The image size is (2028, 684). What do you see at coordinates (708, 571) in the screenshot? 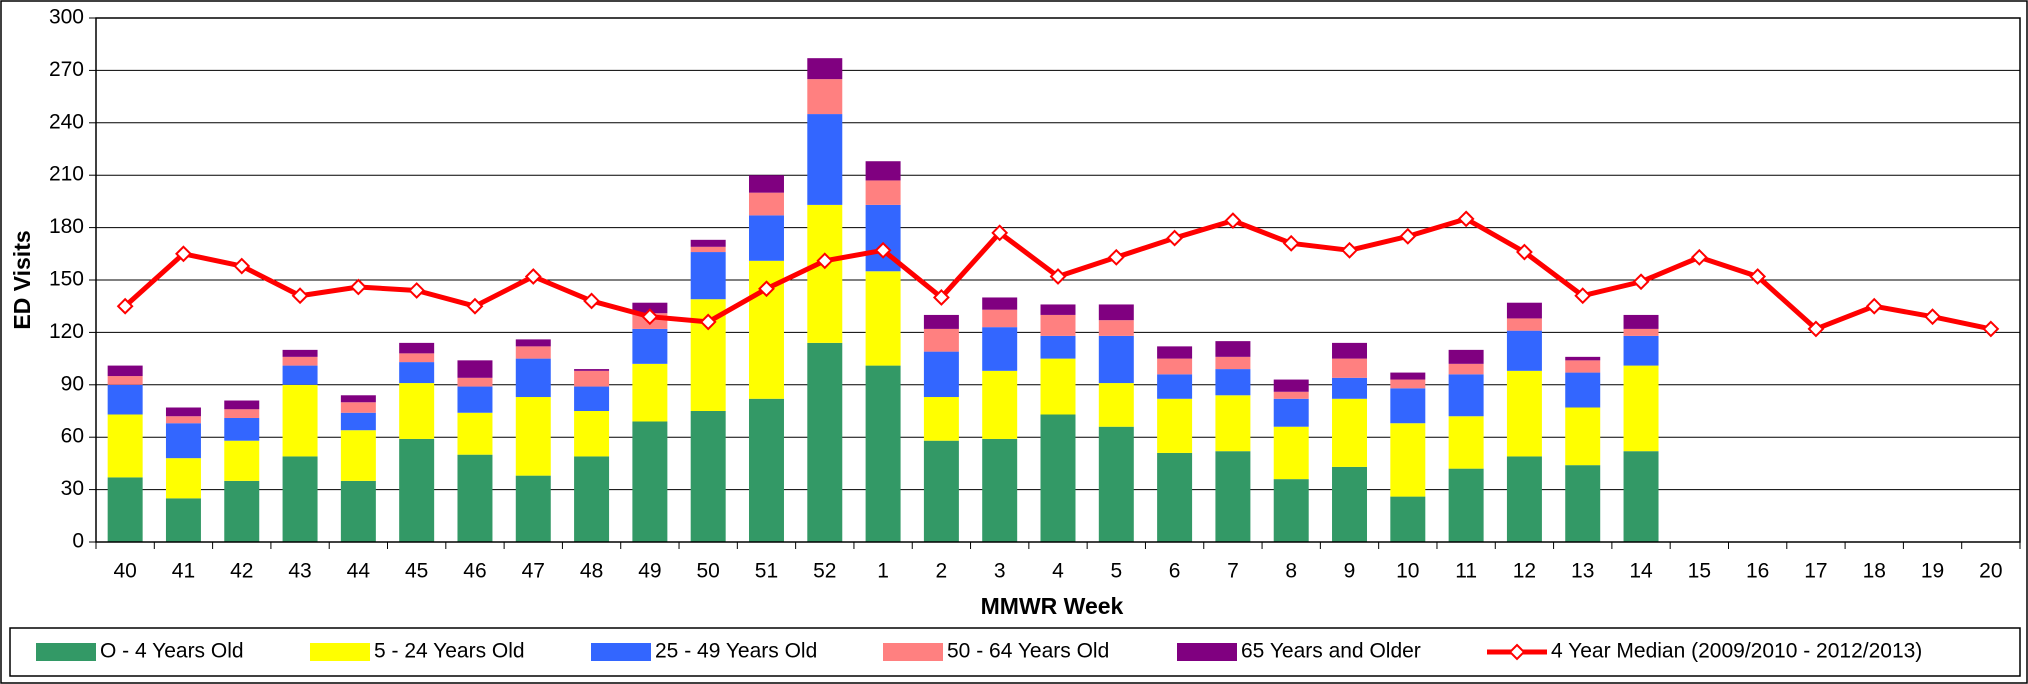
I see `x-tick-label: 50` at bounding box center [708, 571].